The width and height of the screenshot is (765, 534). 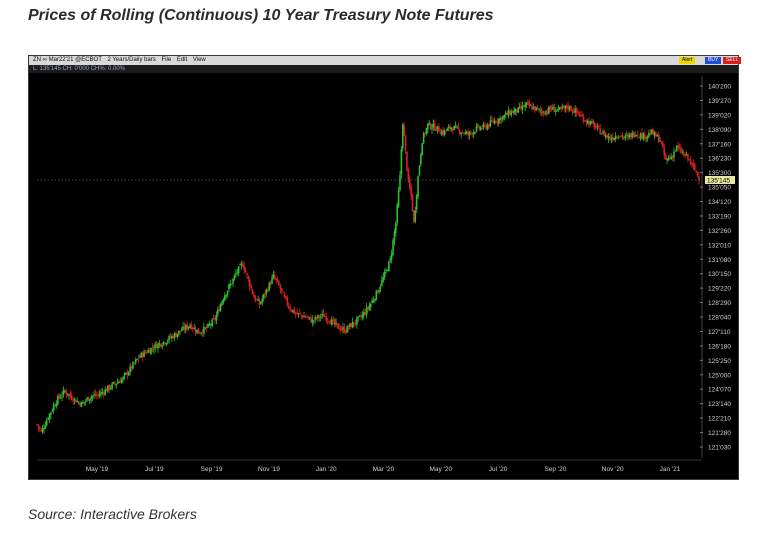 I want to click on x-tick-label: Nov '19, so click(x=269, y=469).